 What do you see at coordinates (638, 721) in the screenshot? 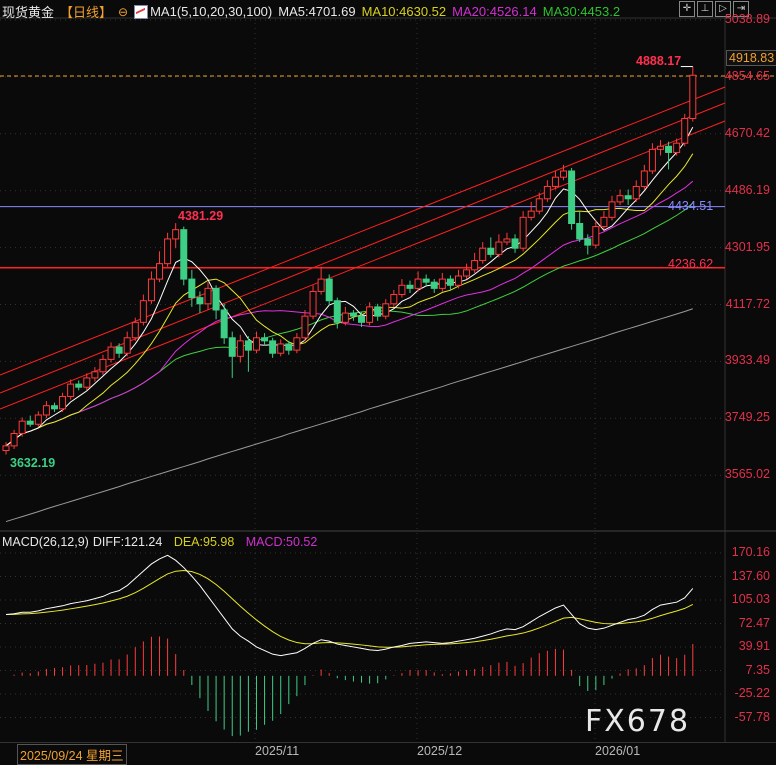
I see `fx678-watermark: FX678` at bounding box center [638, 721].